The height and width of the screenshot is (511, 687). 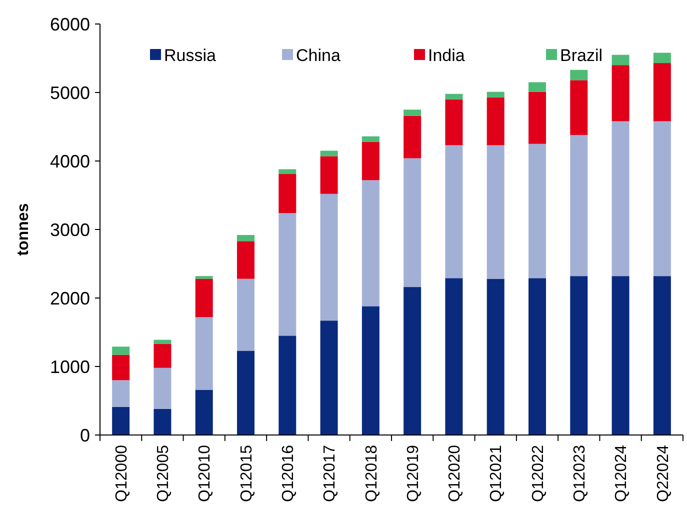 I want to click on x-tick-label: Q12019, so click(x=413, y=473).